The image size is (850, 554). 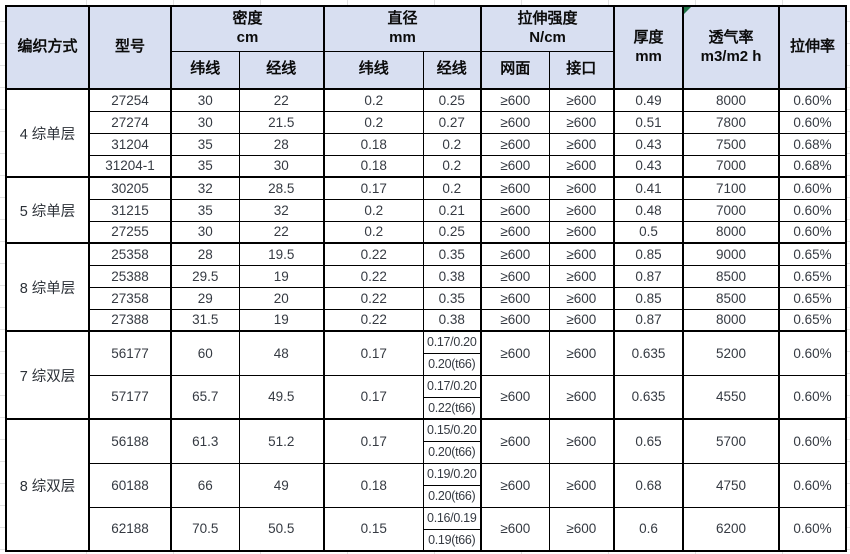 What do you see at coordinates (648, 298) in the screenshot?
I see `cell-thickness: 0.85` at bounding box center [648, 298].